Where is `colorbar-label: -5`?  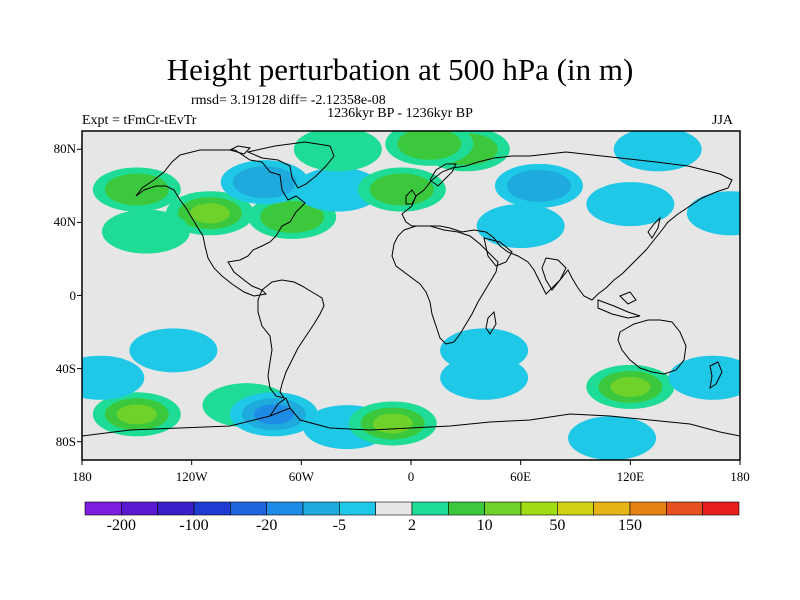 colorbar-label: -5 is located at coordinates (339, 525).